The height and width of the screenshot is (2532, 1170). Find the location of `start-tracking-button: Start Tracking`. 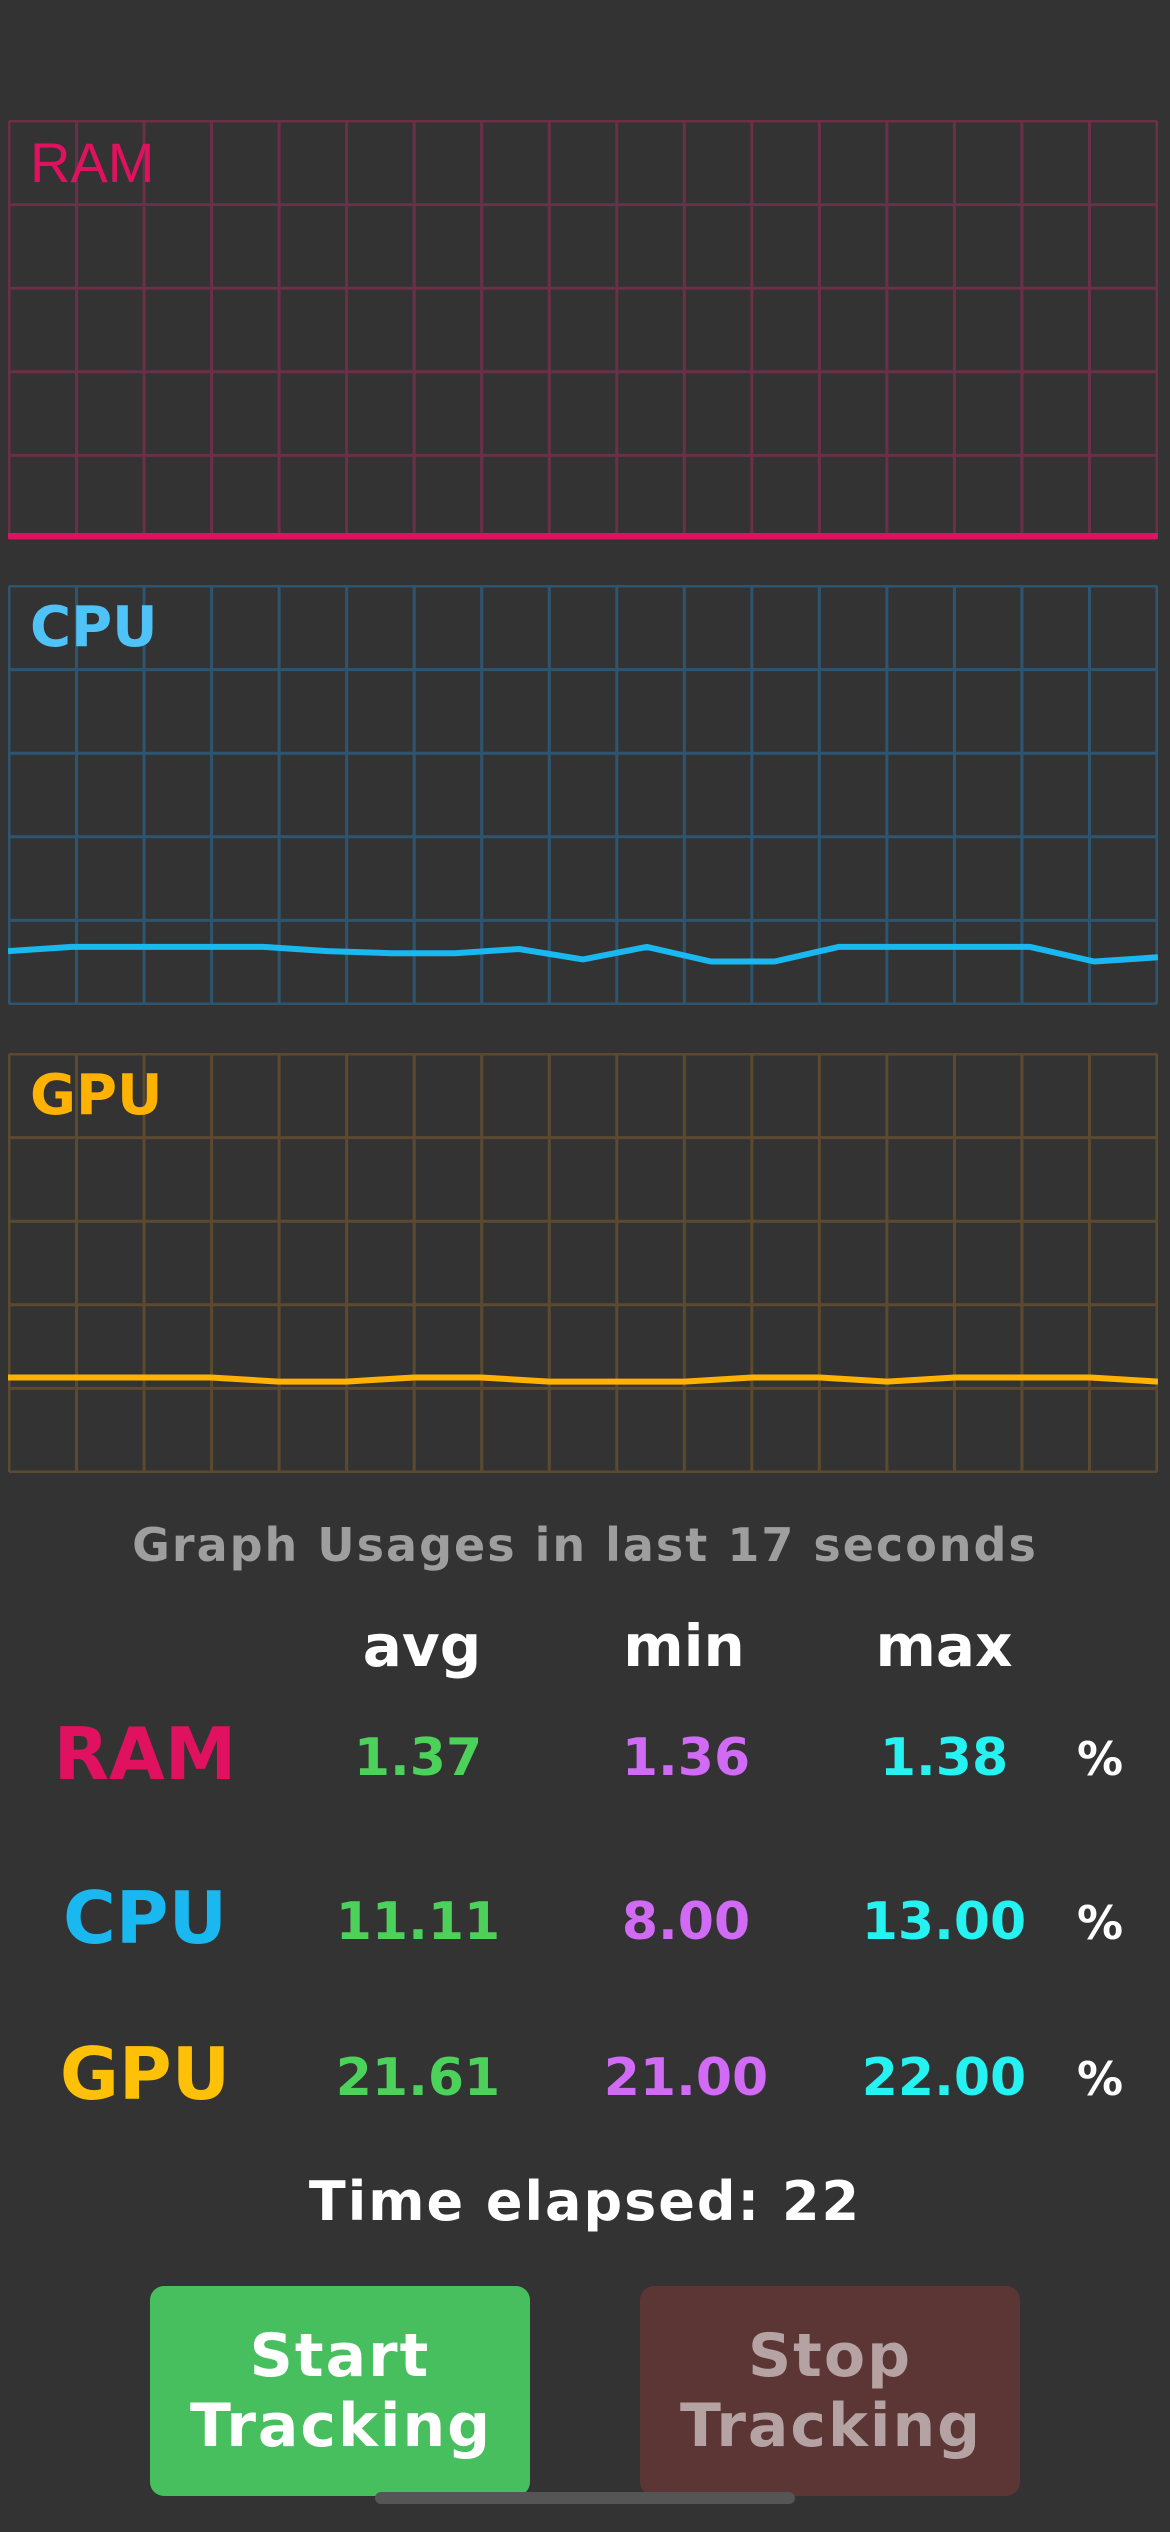

start-tracking-button: Start Tracking is located at coordinates (340, 2391).